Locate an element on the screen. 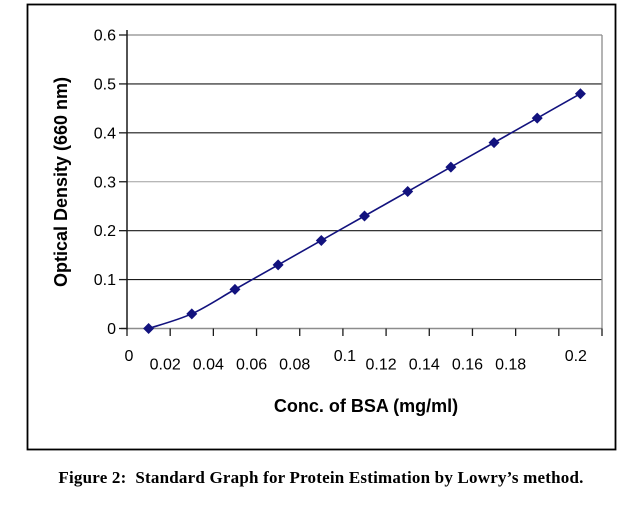  y-tick-label: 0.2 is located at coordinates (105, 231).